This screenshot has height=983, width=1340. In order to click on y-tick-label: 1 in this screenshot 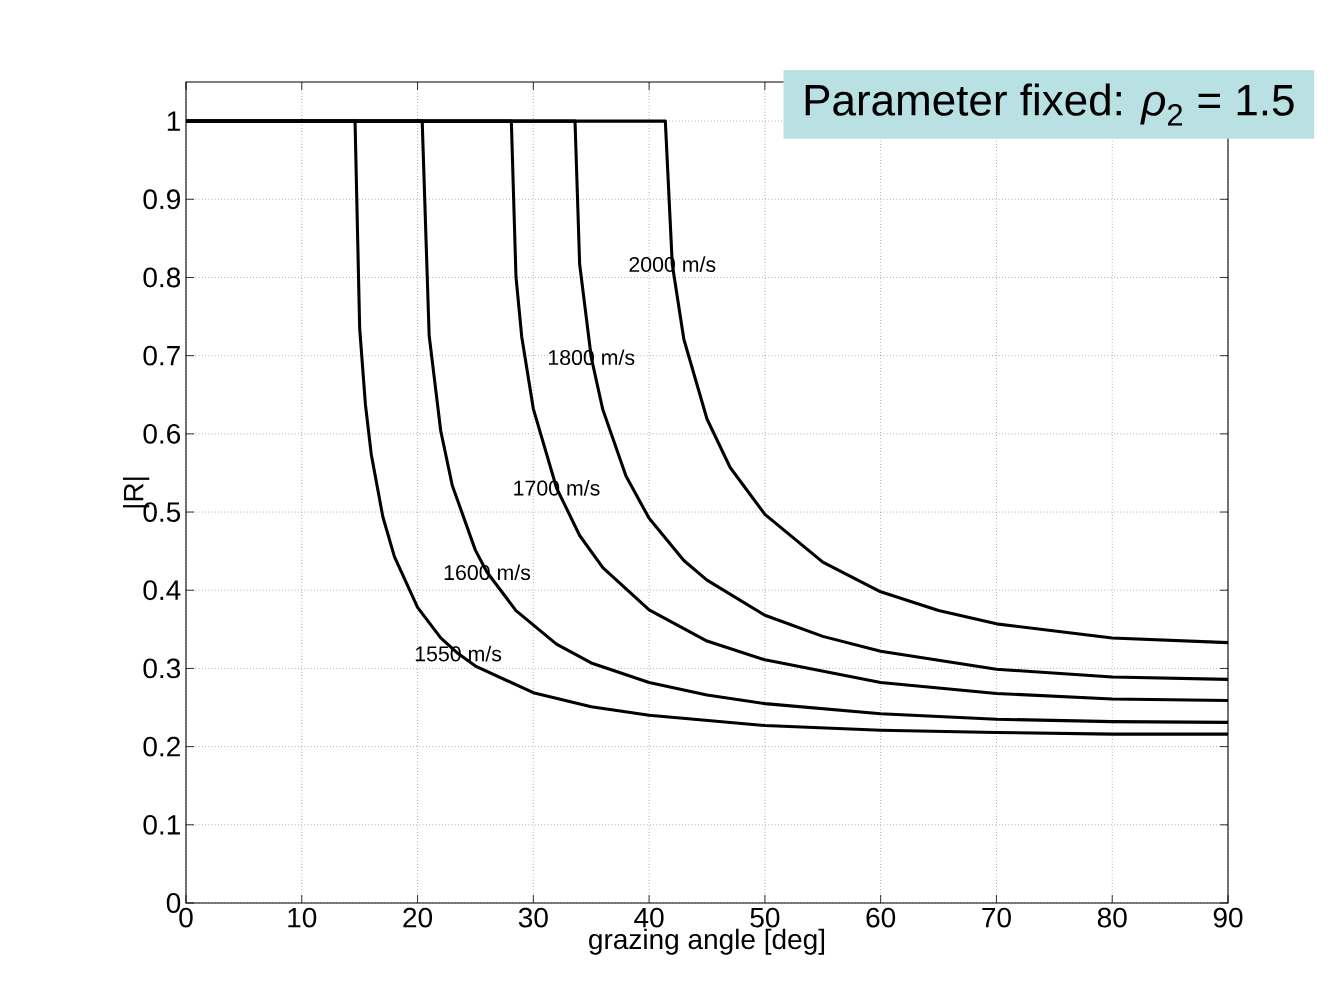, I will do `click(173, 121)`.